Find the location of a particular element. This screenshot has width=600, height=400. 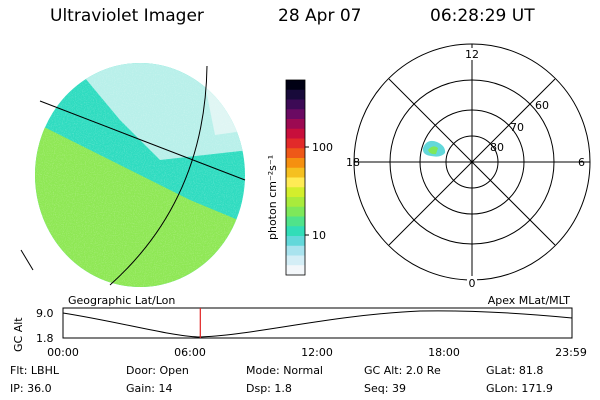

status-glon-value: 171.9 is located at coordinates (537, 388).